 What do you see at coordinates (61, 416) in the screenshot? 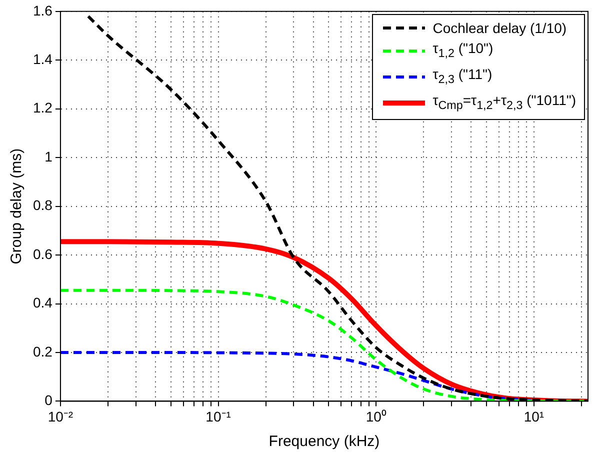
I see `x-tick-label: 10⁻²` at bounding box center [61, 416].